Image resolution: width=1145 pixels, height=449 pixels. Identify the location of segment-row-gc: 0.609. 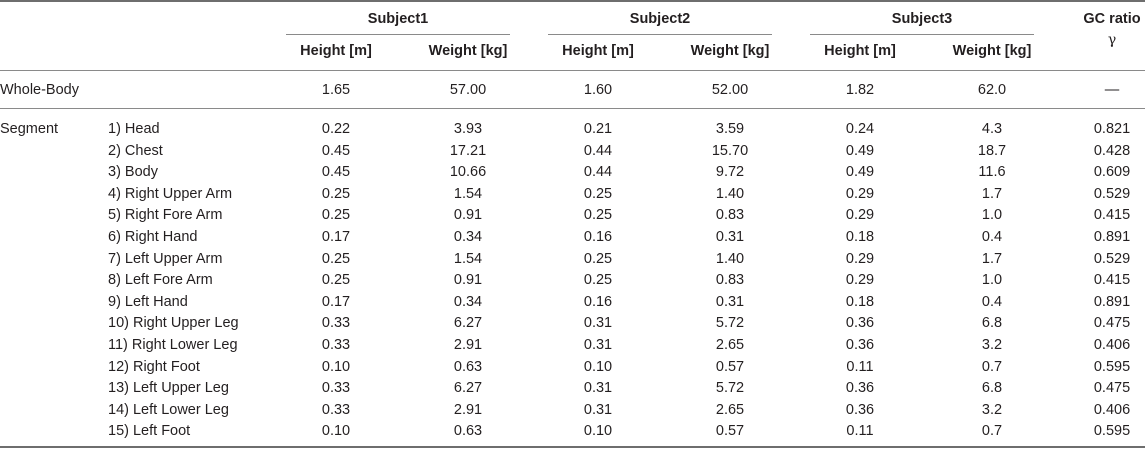
(1112, 172).